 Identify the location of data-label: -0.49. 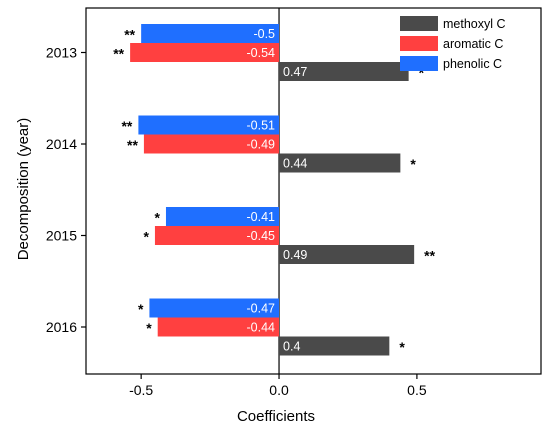
(261, 145).